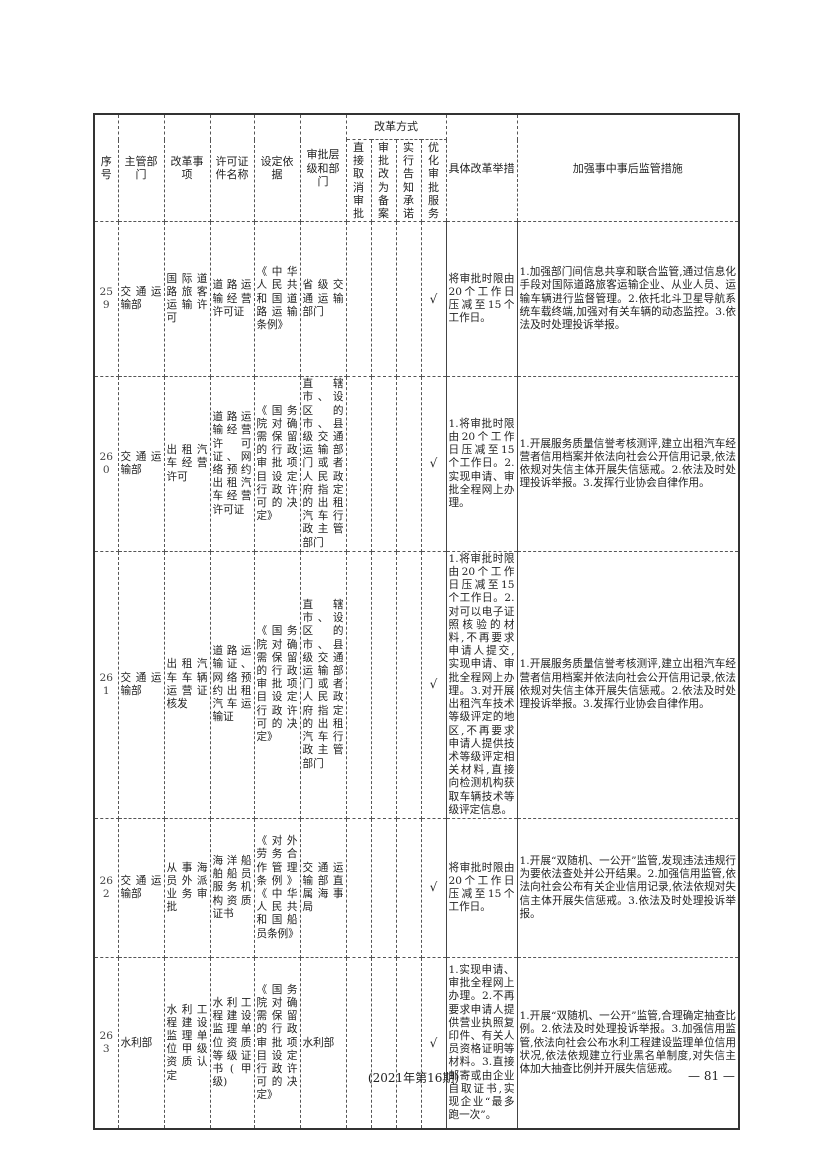  I want to click on header-seq: 序号, so click(106, 168).